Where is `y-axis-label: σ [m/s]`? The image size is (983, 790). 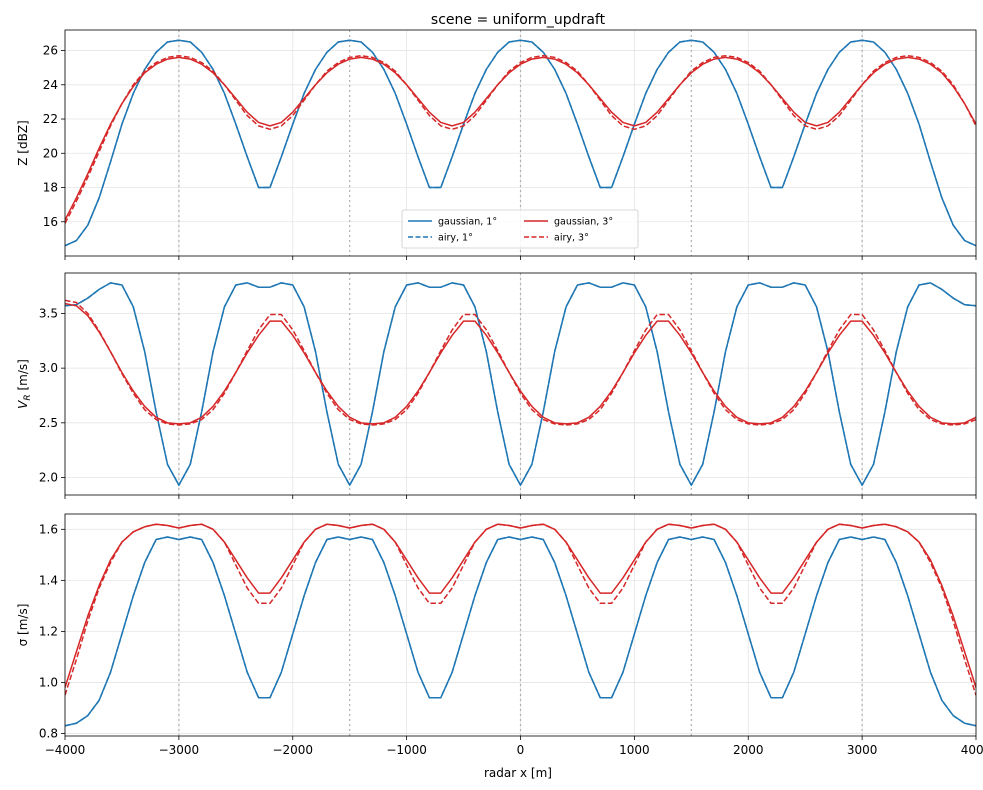
y-axis-label: σ [m/s] is located at coordinates (23, 625).